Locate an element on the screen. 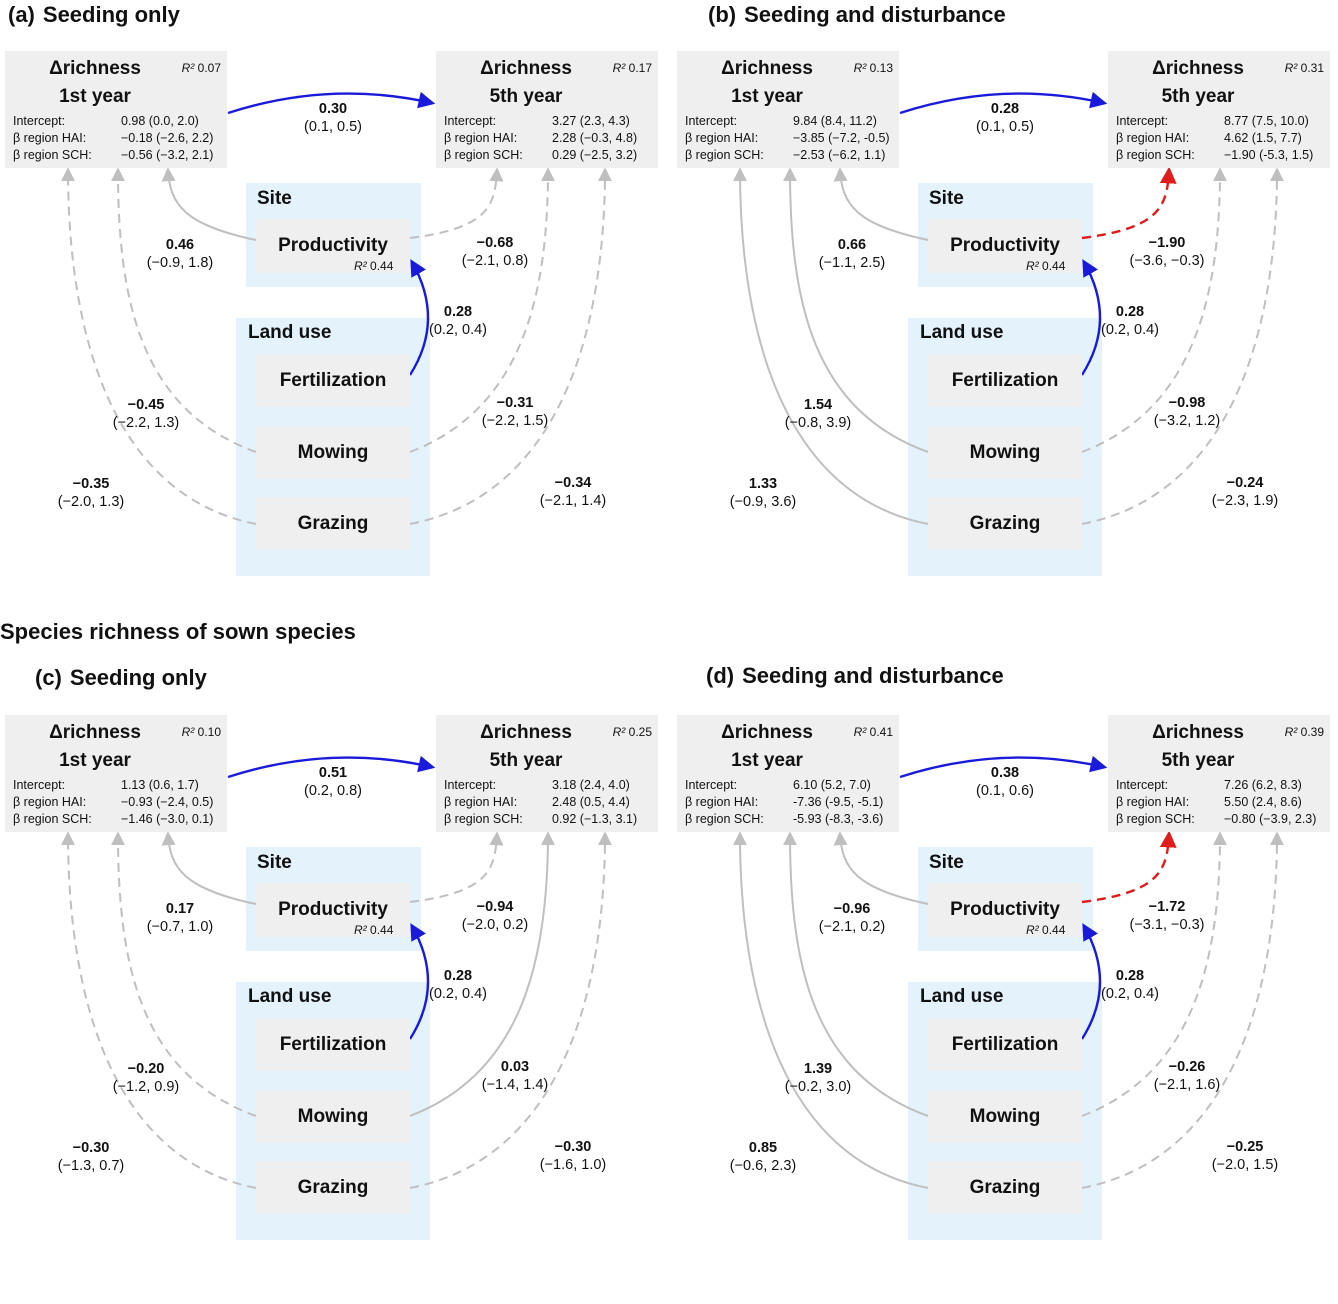 Image resolution: width=1338 pixels, height=1304 pixels. coef-value: 0.03 is located at coordinates (515, 1067).